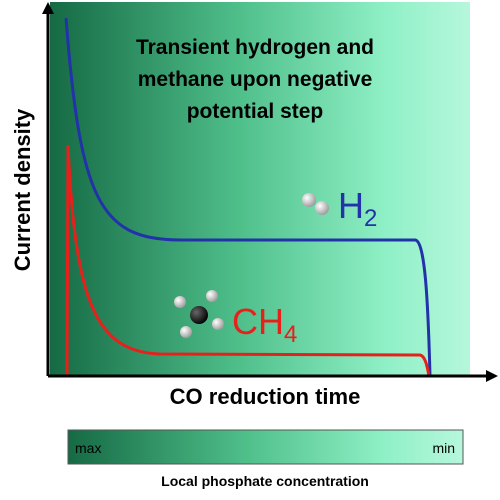 This screenshot has height=500, width=500. I want to click on x-arrow, so click(492, 376).